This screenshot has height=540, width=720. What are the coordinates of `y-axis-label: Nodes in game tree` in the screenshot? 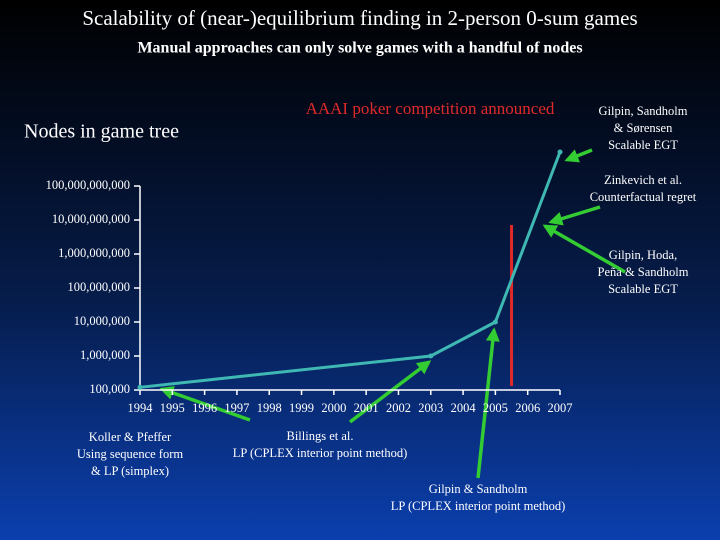 It's located at (101, 132).